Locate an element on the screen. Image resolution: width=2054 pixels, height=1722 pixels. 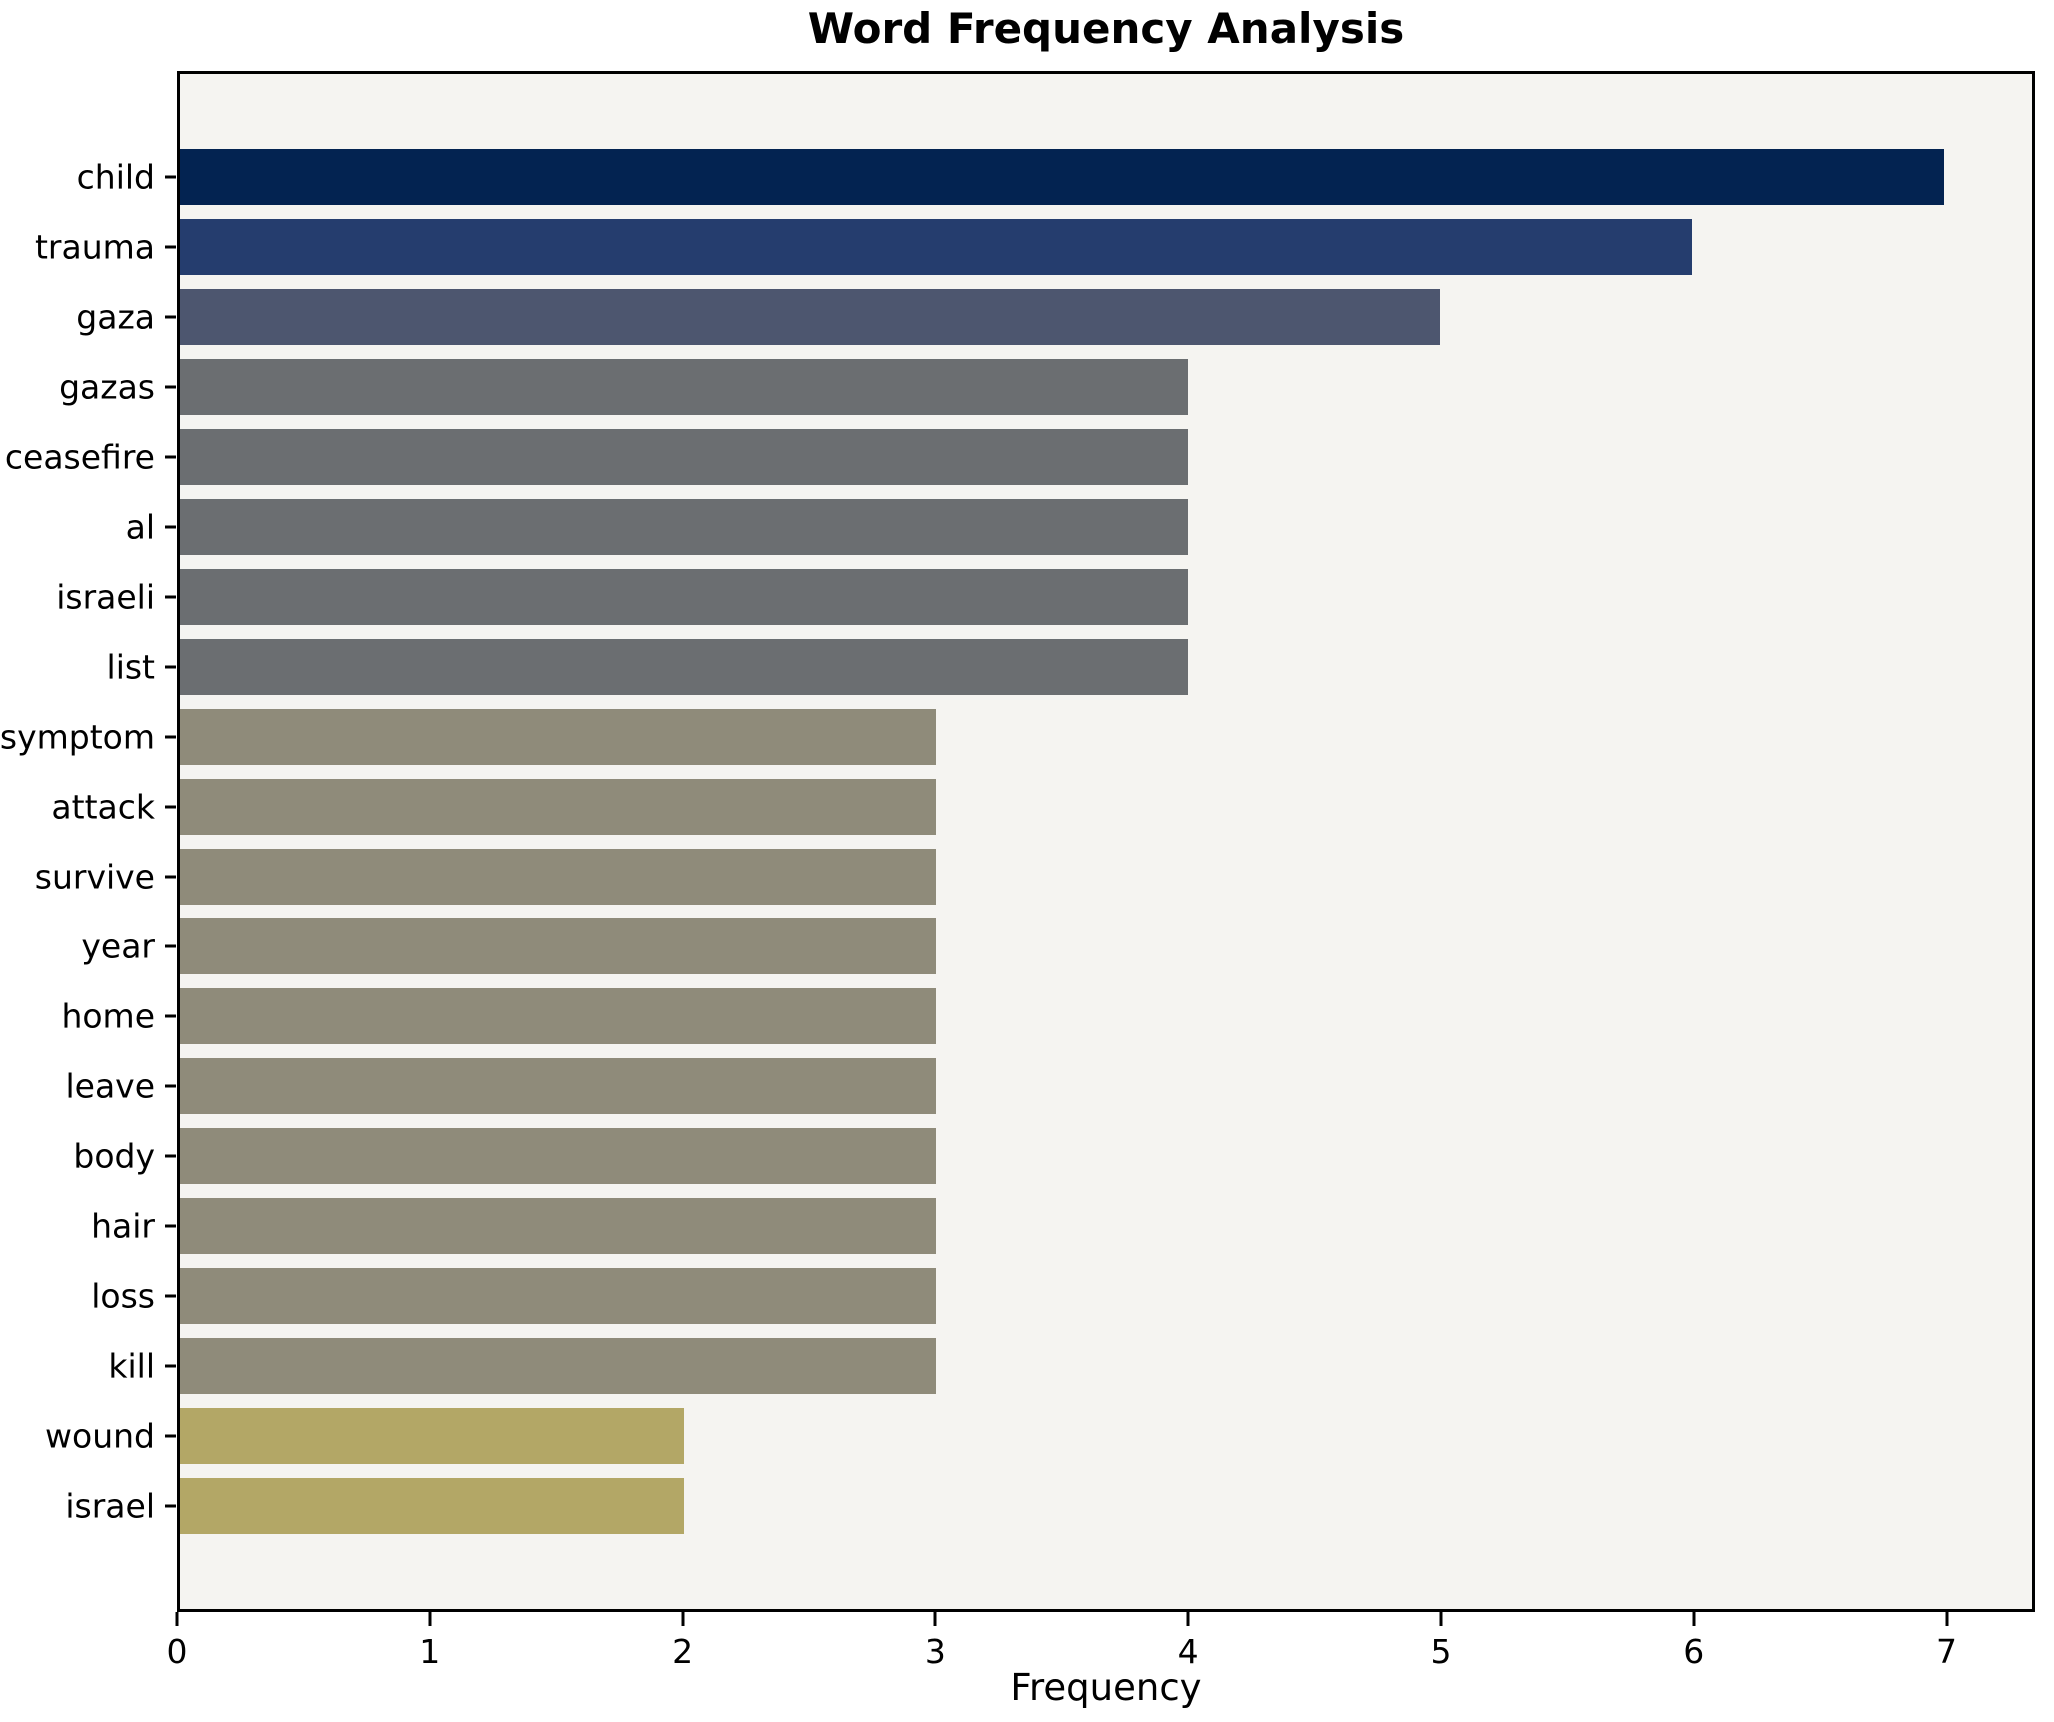
y-tick-label: hair is located at coordinates (123, 1226).